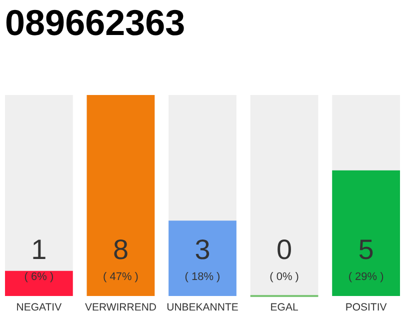 The width and height of the screenshot is (410, 320). Describe the element at coordinates (284, 308) in the screenshot. I see `x-tick-label: EGAL` at that location.